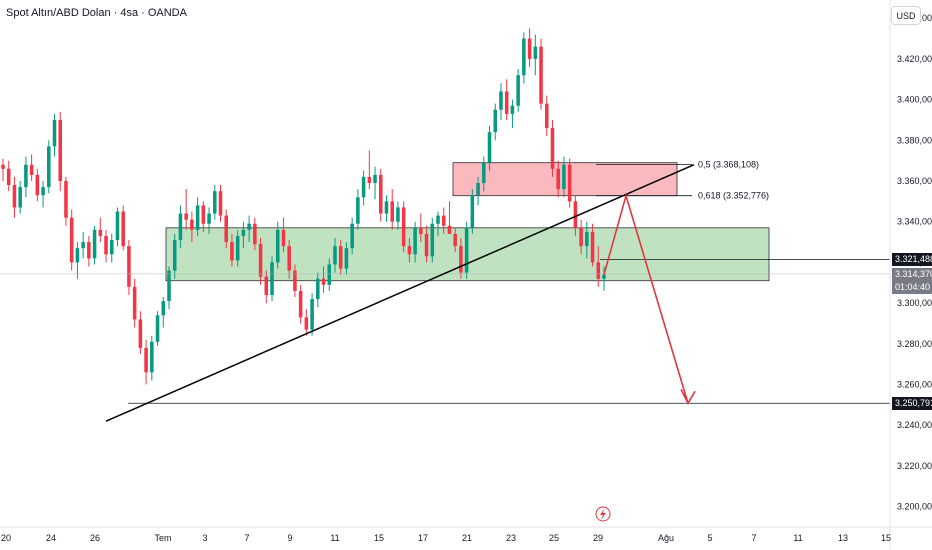 This screenshot has width=932, height=550. Describe the element at coordinates (733, 196) in the screenshot. I see `fib-level-label: 0,618 (3.352,776)` at that location.